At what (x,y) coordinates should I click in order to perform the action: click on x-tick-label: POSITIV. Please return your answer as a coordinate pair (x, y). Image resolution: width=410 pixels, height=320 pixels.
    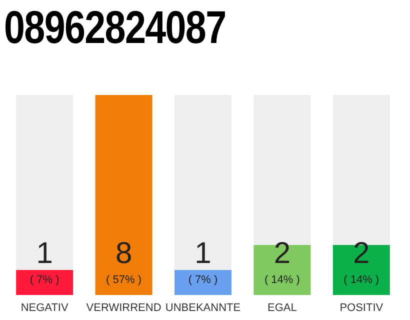
    Looking at the image, I should click on (362, 308).